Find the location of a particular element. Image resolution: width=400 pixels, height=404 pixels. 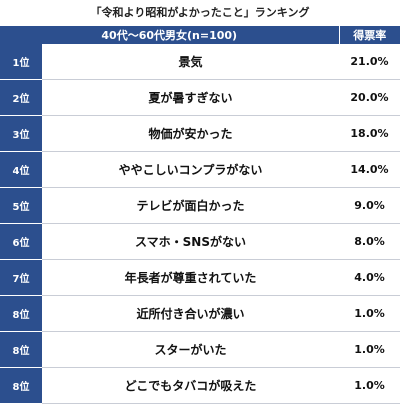

vote-percentage: 14.0% is located at coordinates (369, 169).